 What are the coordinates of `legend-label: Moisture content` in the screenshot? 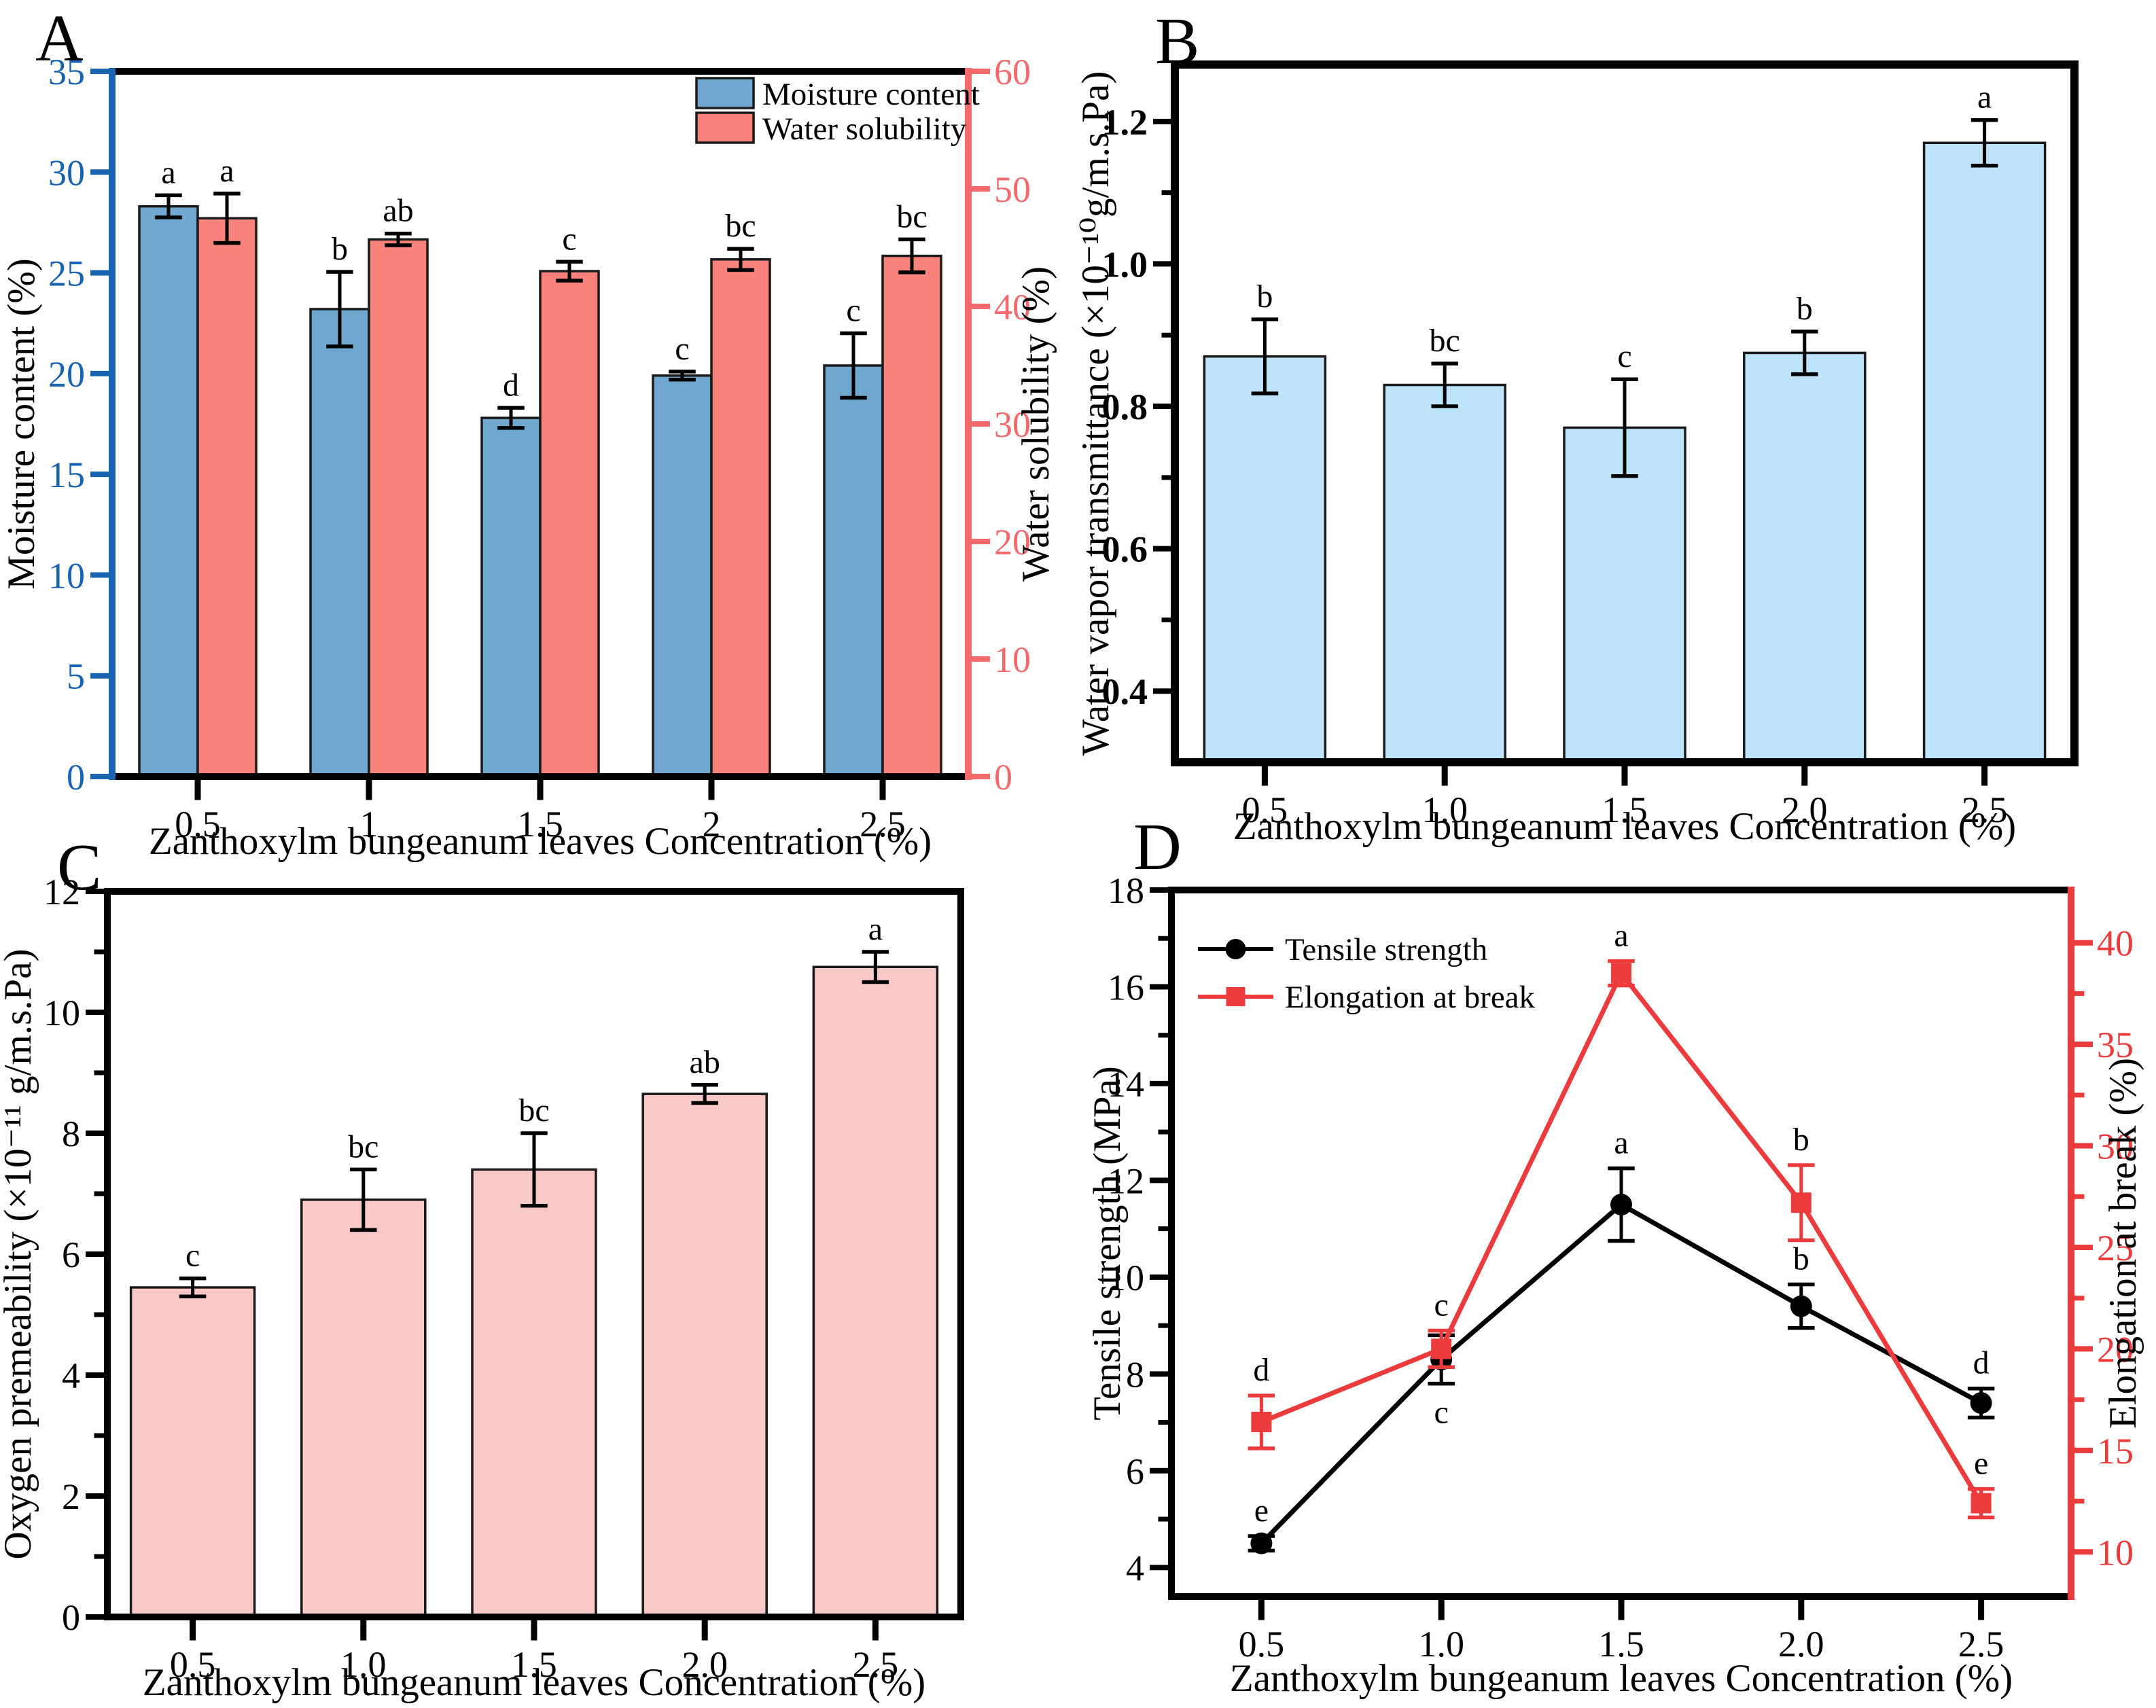 It's located at (871, 94).